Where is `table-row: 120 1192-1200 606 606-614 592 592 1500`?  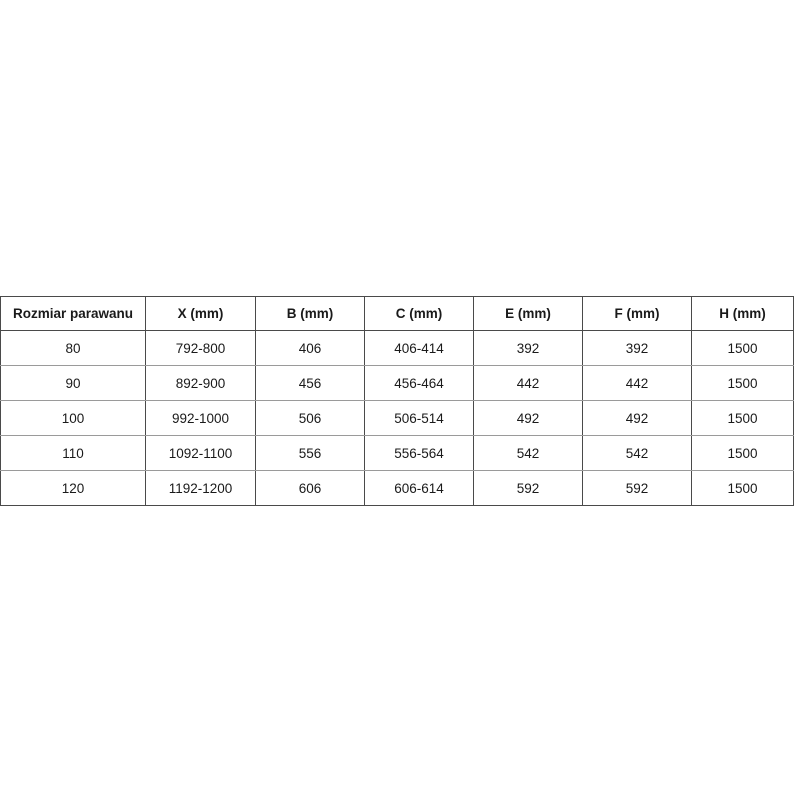 table-row: 120 1192-1200 606 606-614 592 592 1500 is located at coordinates (397, 488).